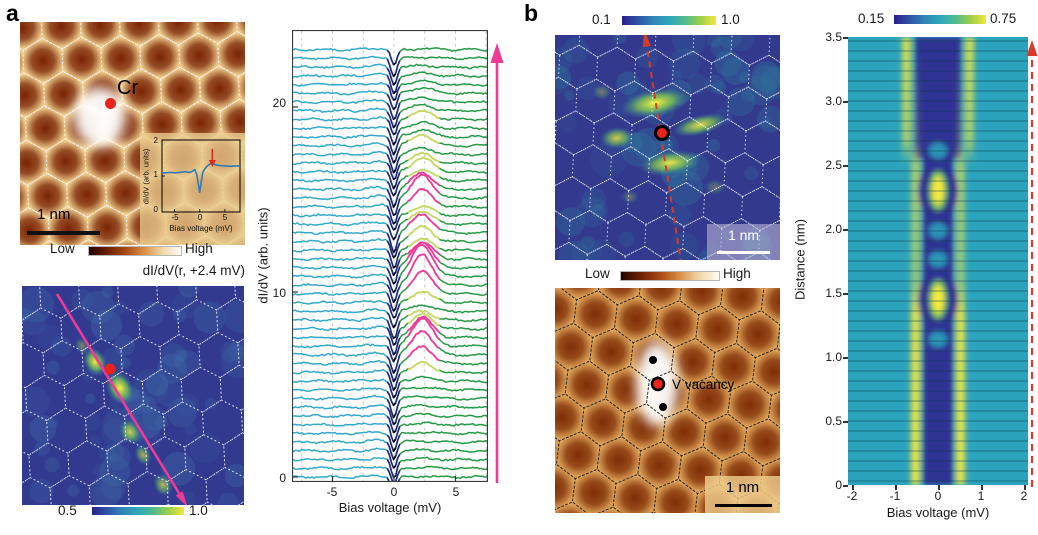 This screenshot has height=535, width=1038. Describe the element at coordinates (730, 19) in the screenshot. I see `colorbar-b-map-max: 1.0` at that location.